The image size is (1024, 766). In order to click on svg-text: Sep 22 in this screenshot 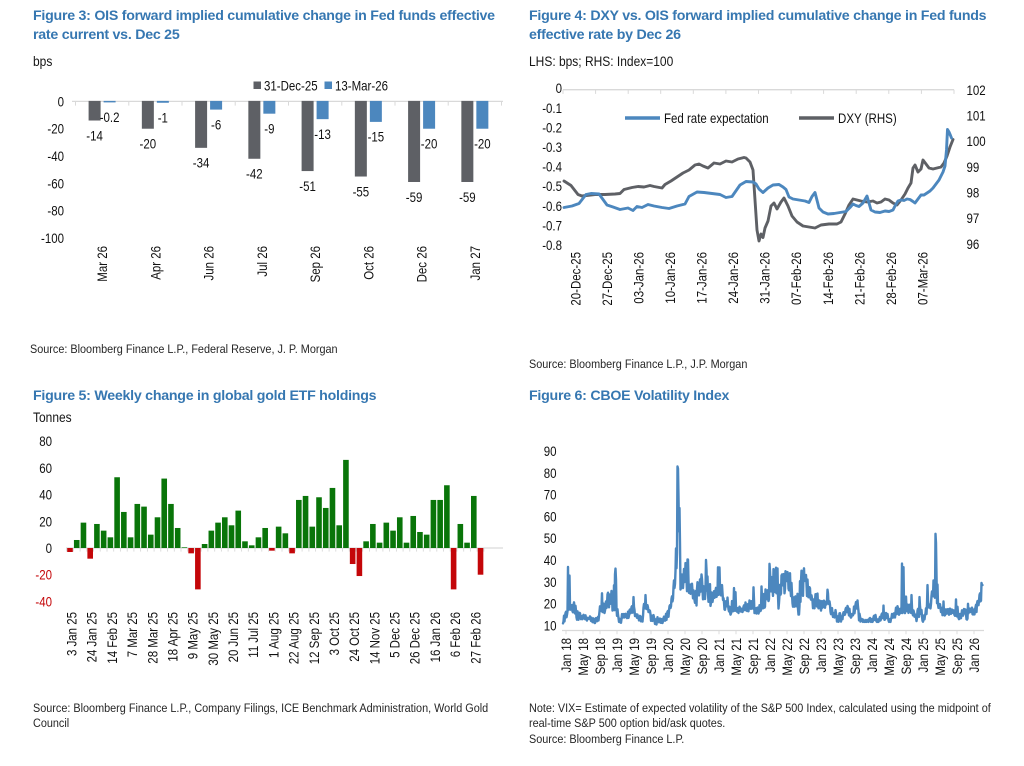, I will do `click(804, 656)`.